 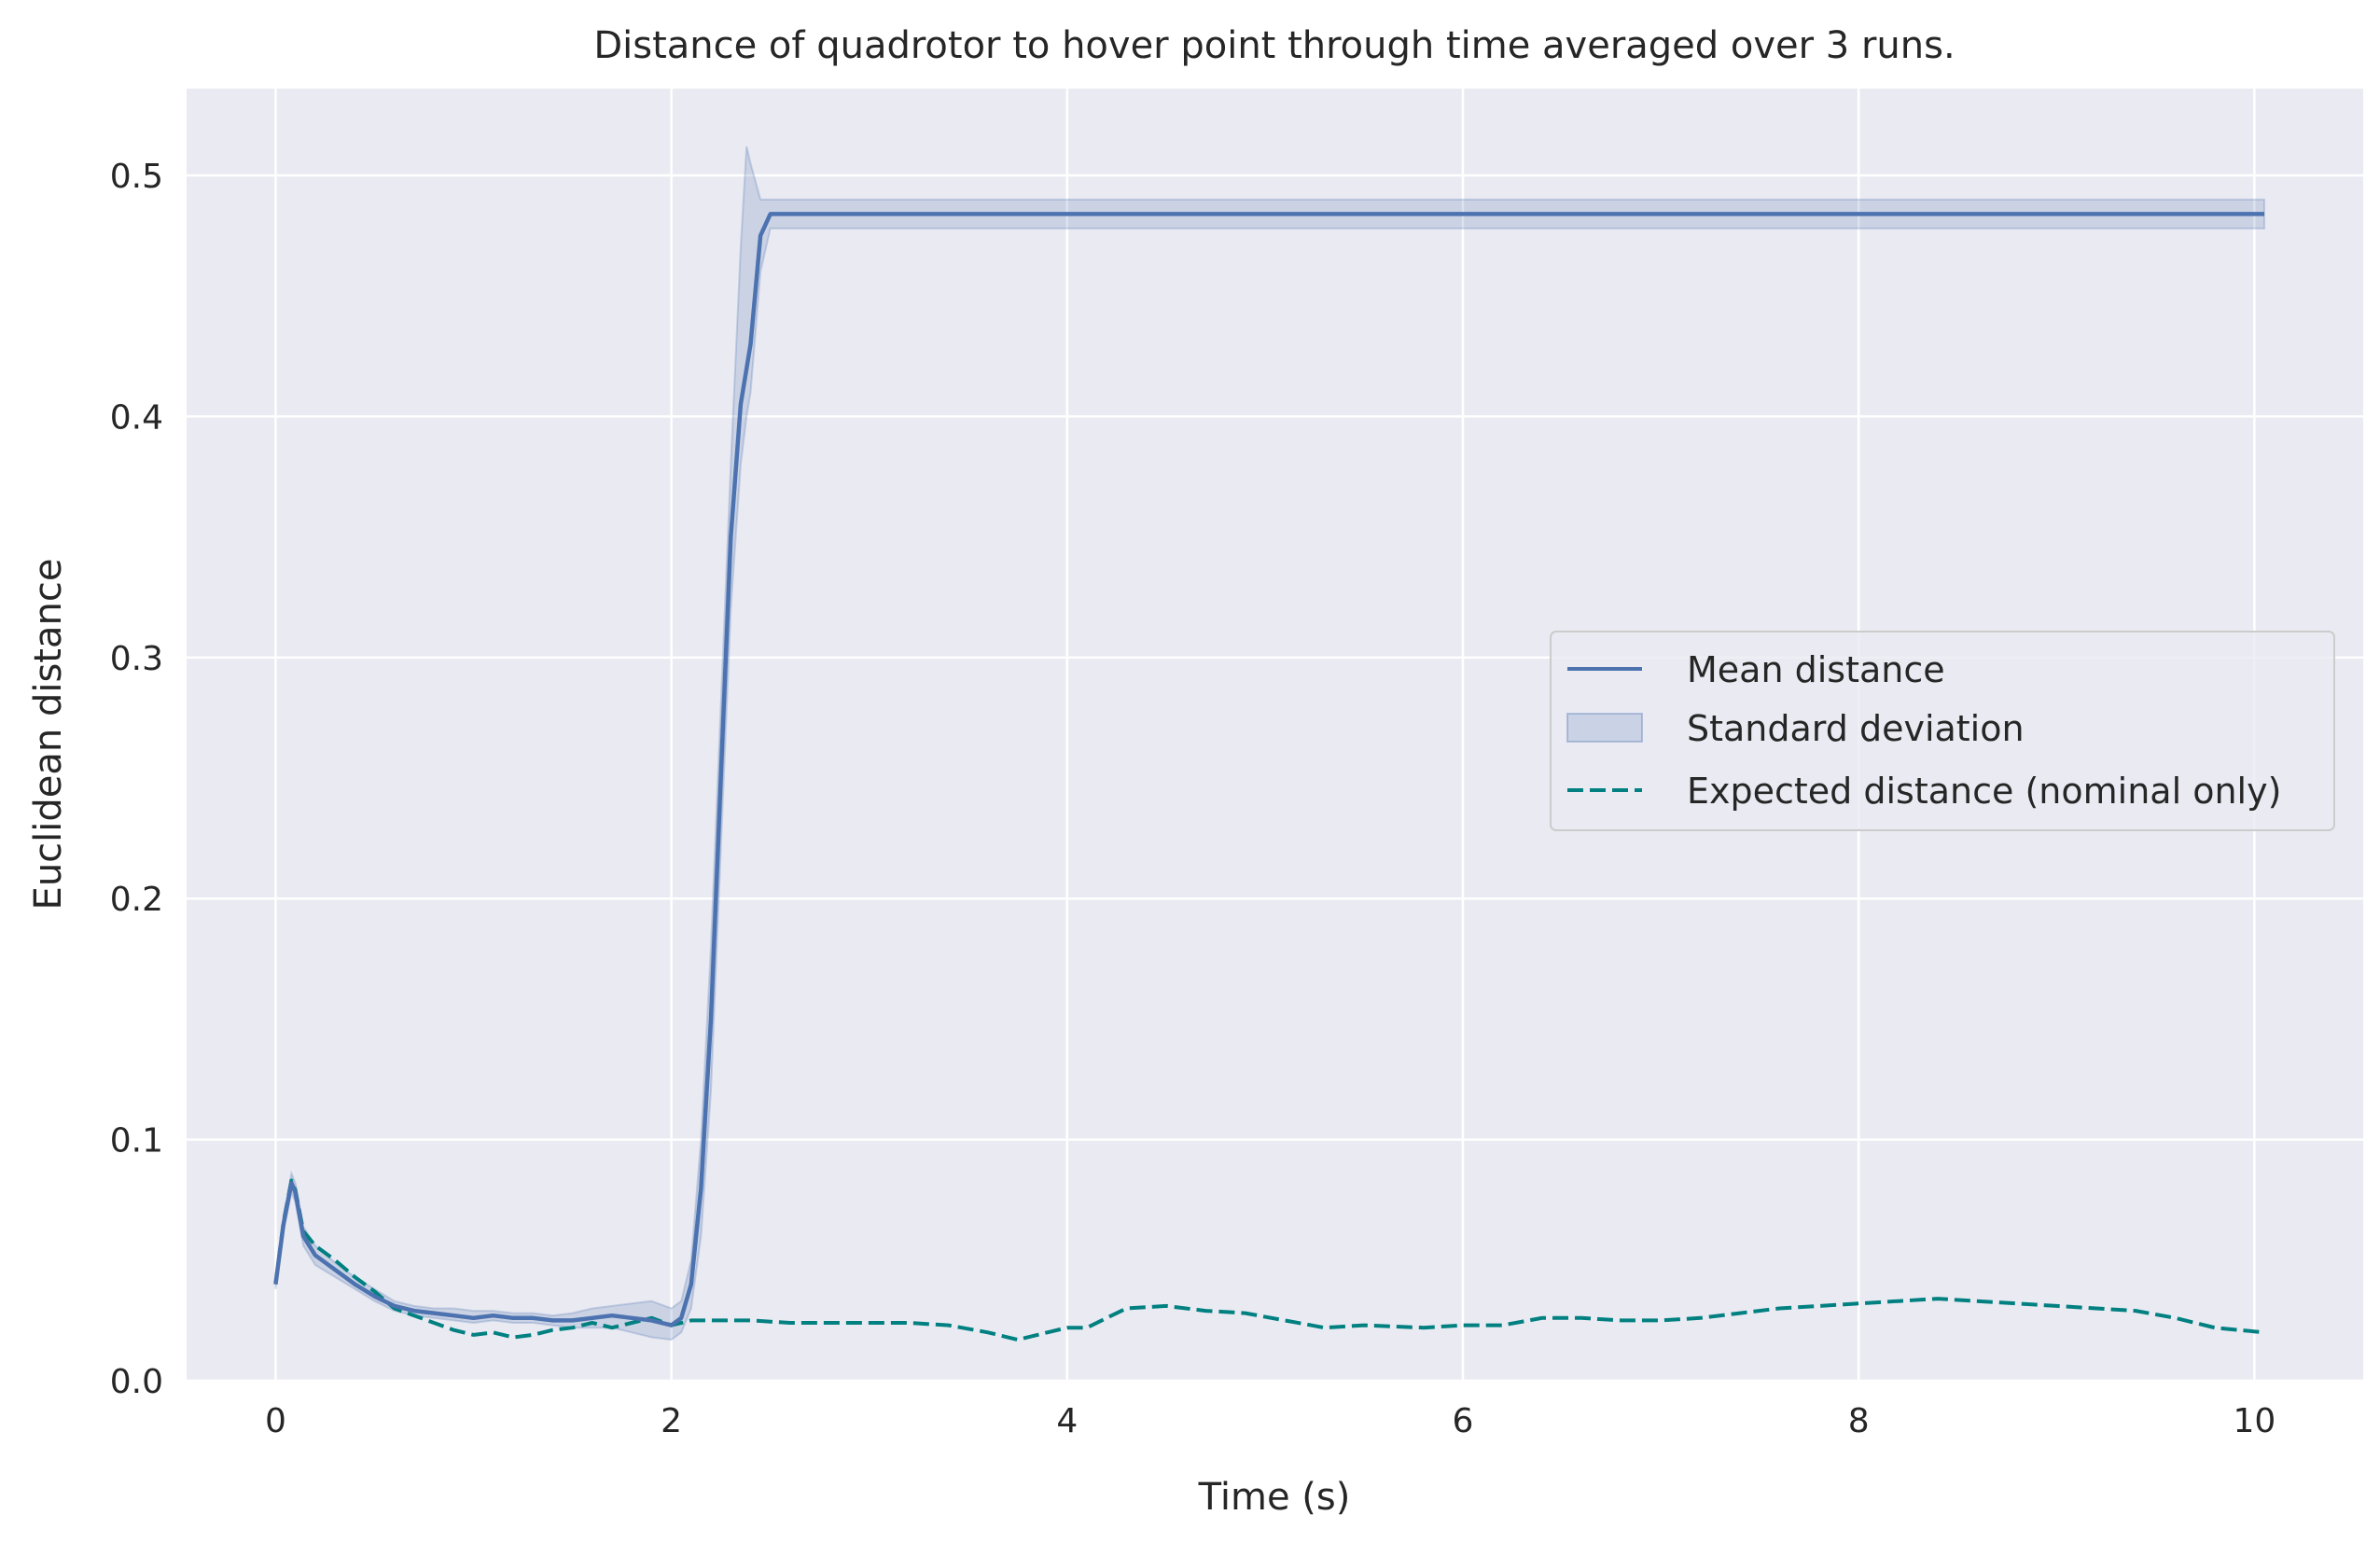 What do you see at coordinates (1605, 728) in the screenshot?
I see `legend-std-patch` at bounding box center [1605, 728].